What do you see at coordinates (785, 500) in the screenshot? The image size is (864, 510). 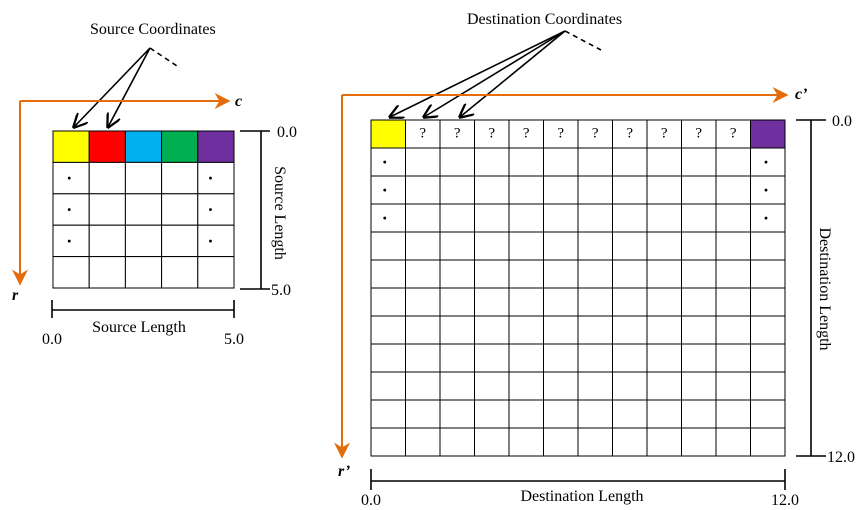 I see `destination-h-end: 12.0` at bounding box center [785, 500].